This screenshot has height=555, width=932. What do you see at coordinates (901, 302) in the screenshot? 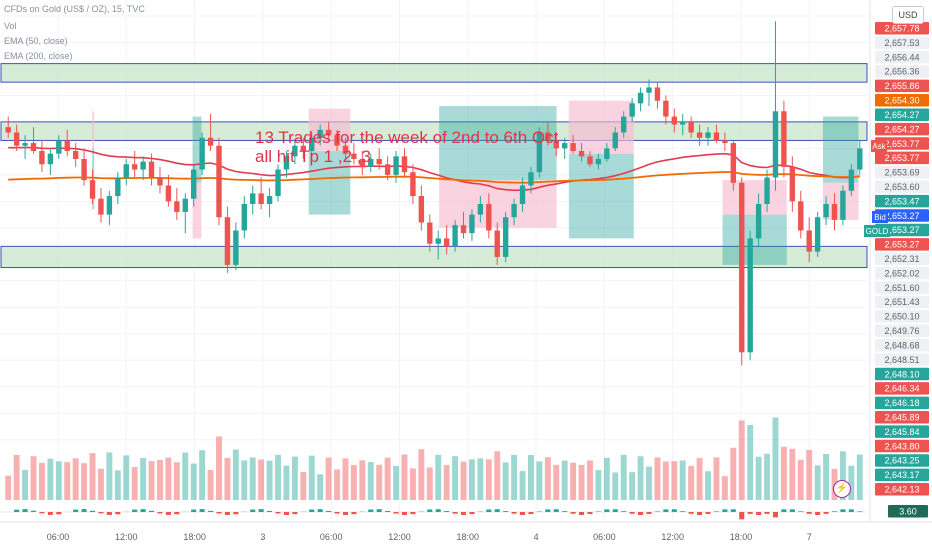
I see `price-label-text: 2,651.43` at bounding box center [901, 302].